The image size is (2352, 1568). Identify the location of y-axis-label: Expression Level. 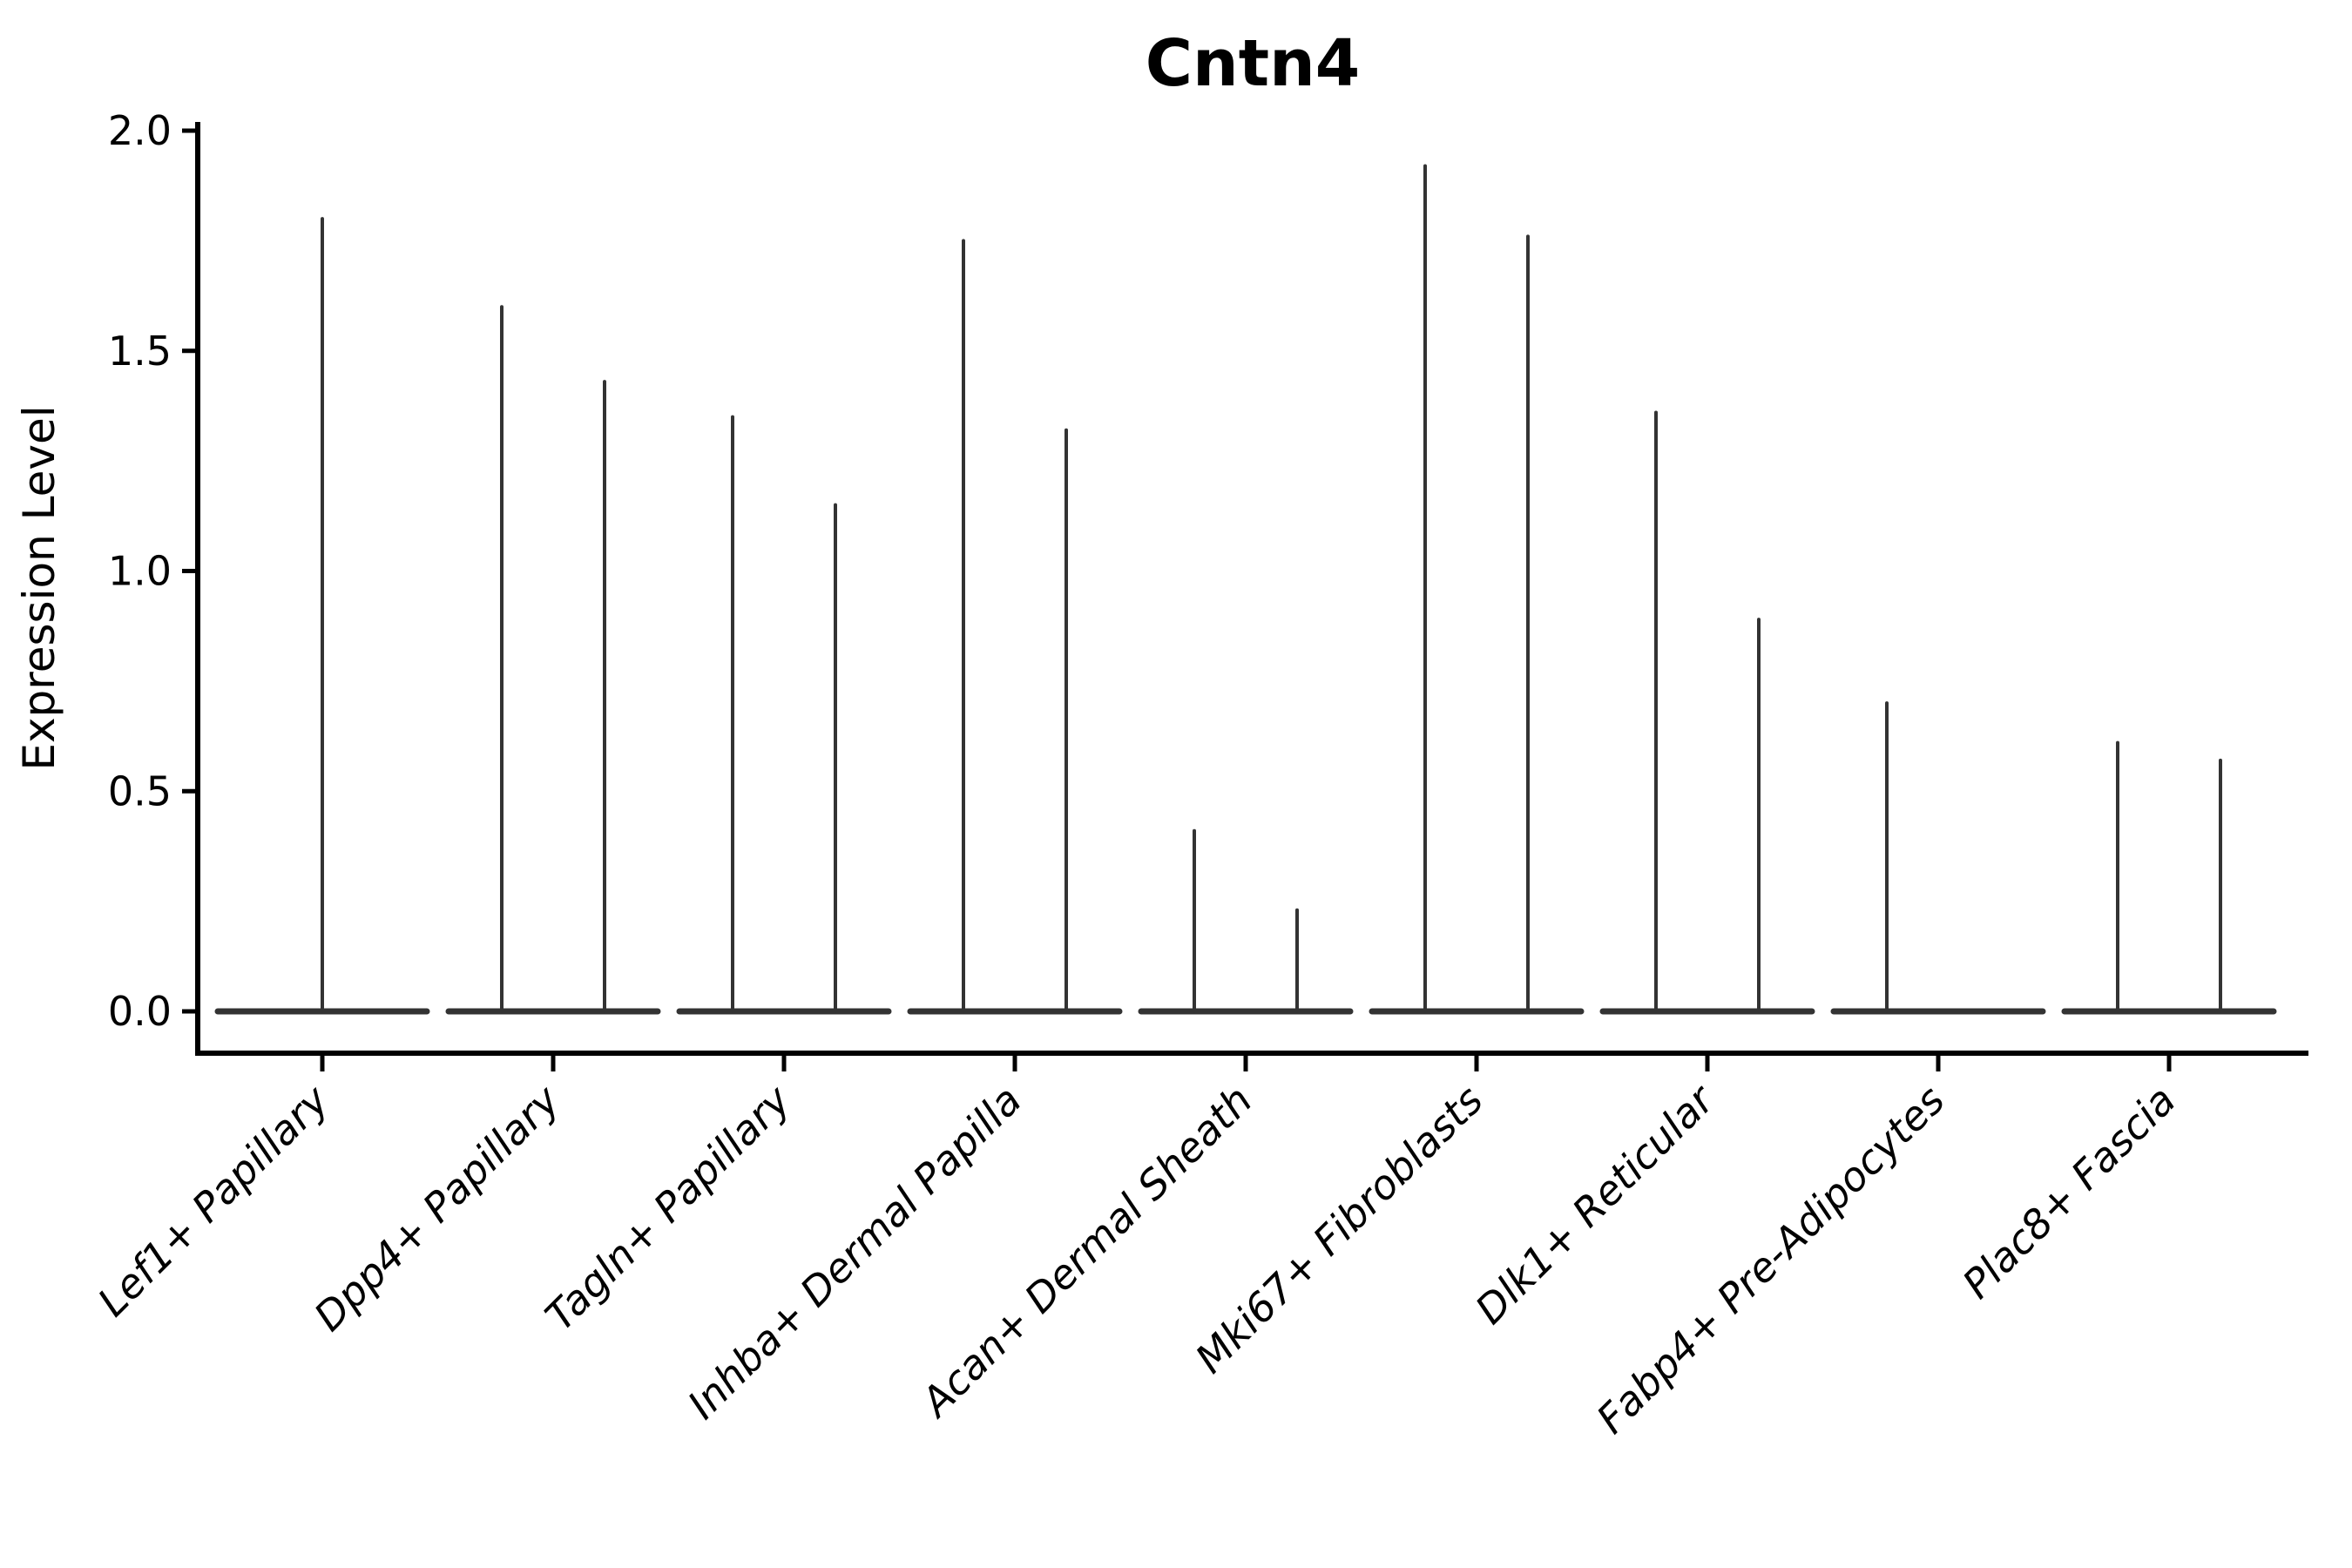
(39, 587).